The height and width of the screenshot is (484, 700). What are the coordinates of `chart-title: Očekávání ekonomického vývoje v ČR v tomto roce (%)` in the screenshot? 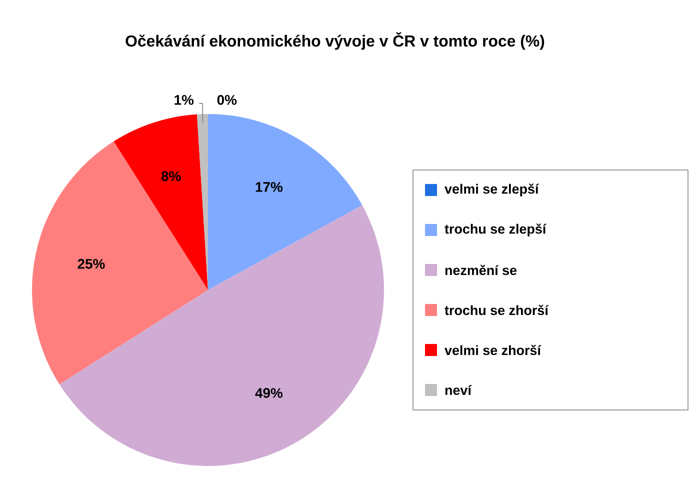 It's located at (335, 41).